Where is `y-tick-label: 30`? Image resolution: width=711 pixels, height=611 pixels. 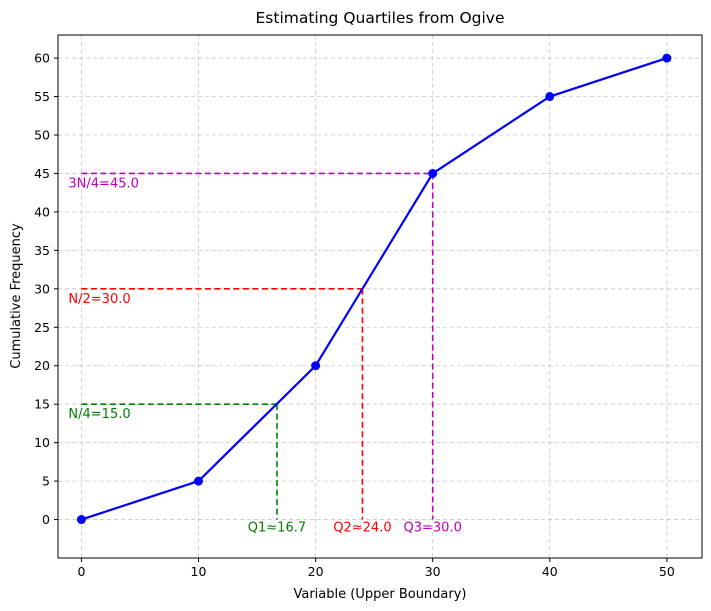
y-tick-label: 30 is located at coordinates (42, 288).